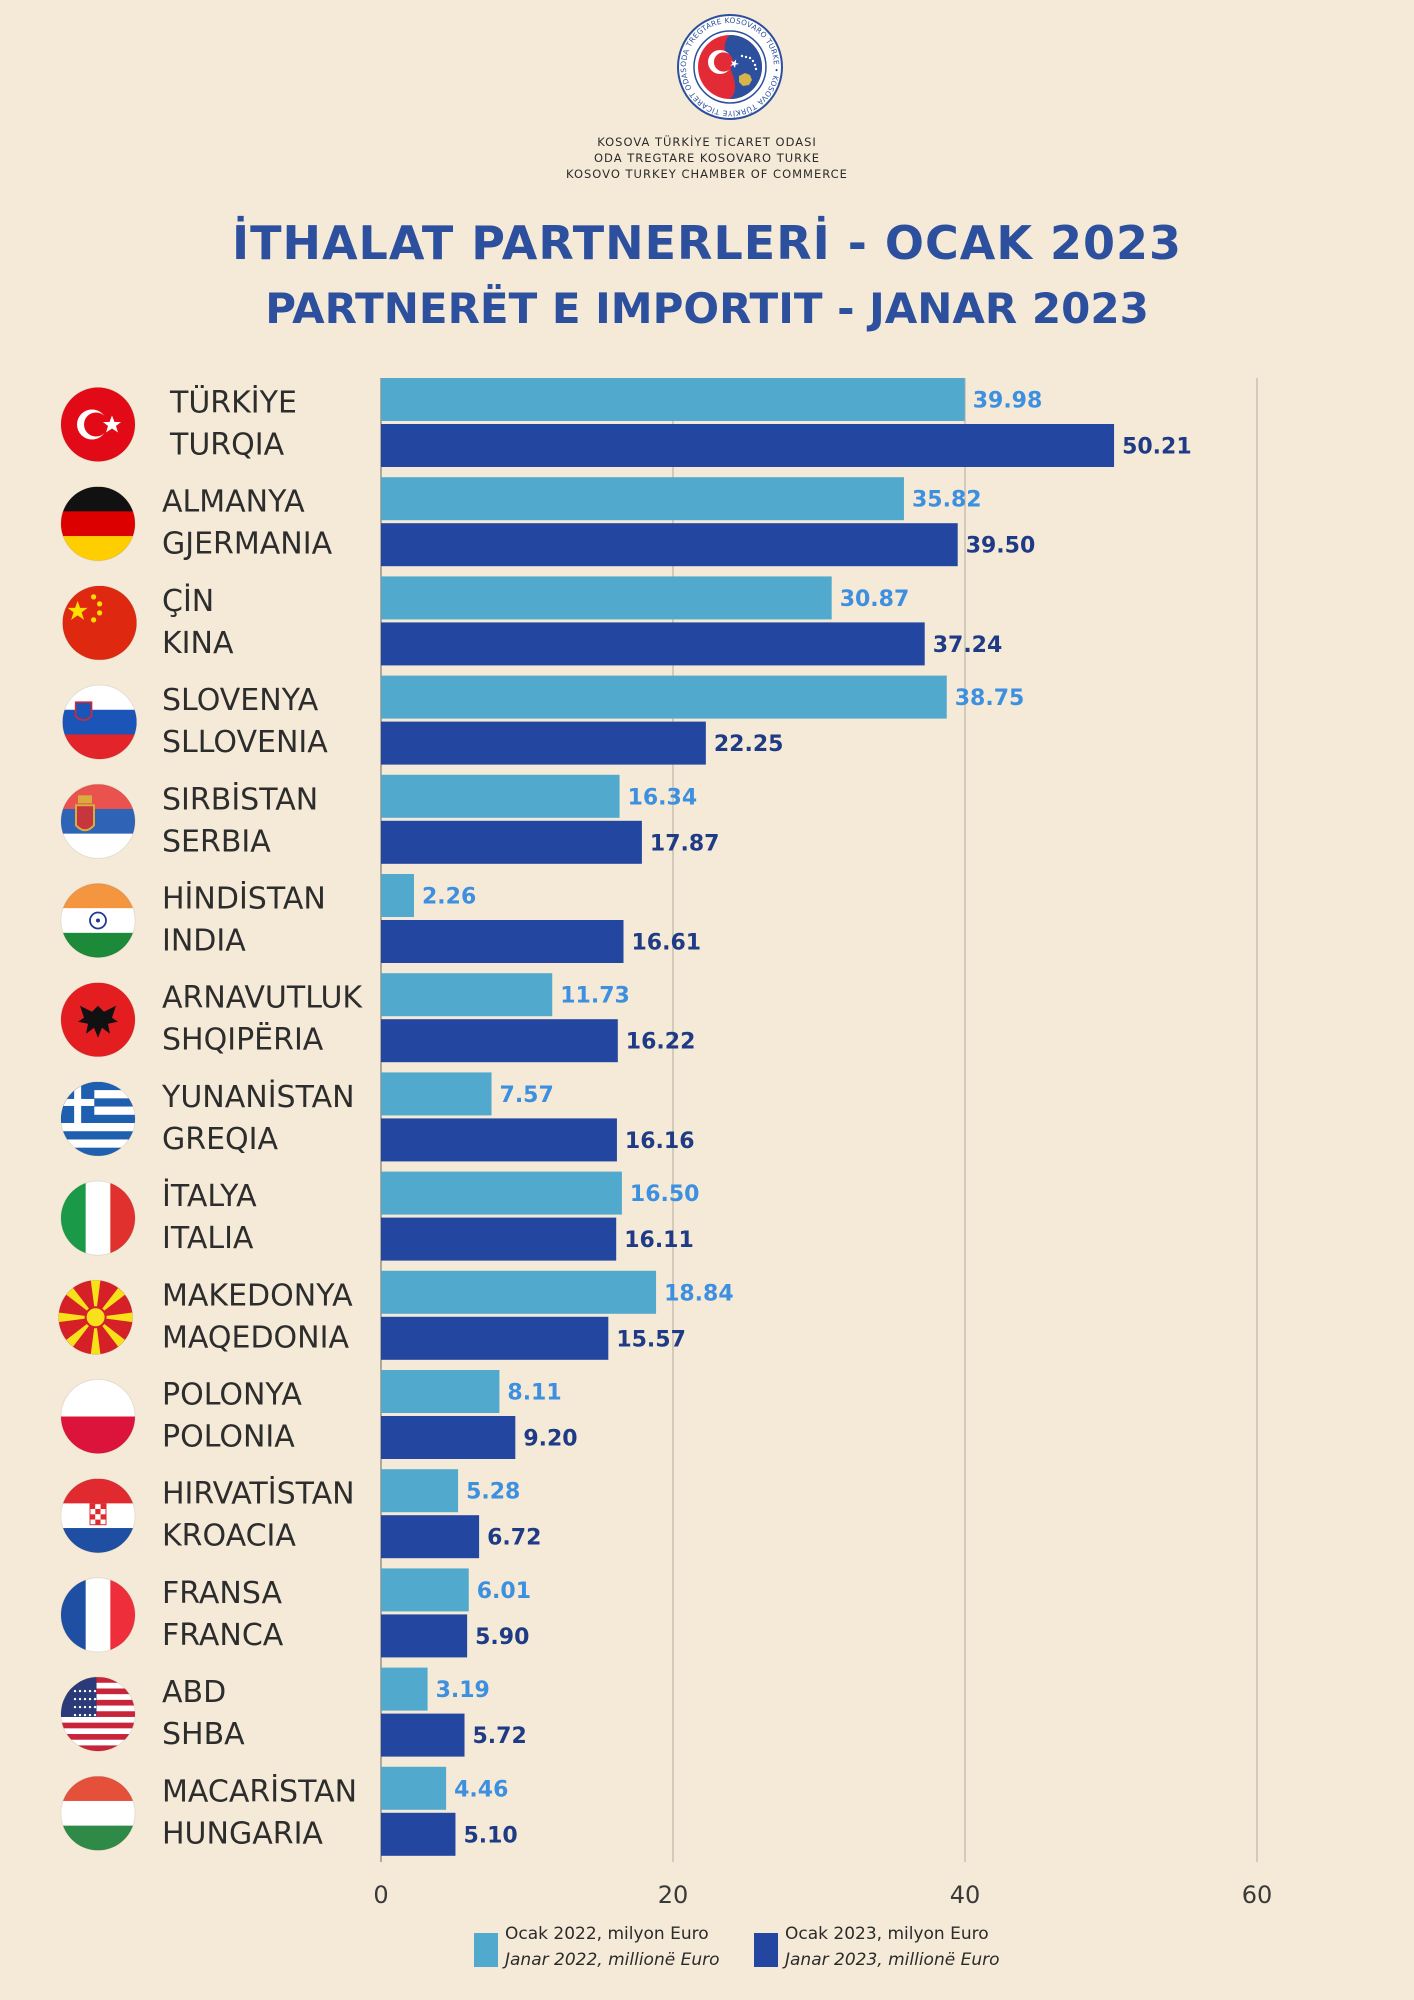  What do you see at coordinates (98, 1813) in the screenshot?
I see `hungary-flag-icon` at bounding box center [98, 1813].